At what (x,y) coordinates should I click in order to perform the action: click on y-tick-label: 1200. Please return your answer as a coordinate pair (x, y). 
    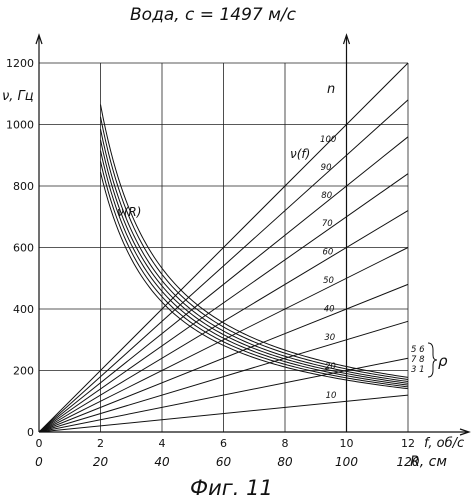
    Looking at the image, I should click on (20, 63).